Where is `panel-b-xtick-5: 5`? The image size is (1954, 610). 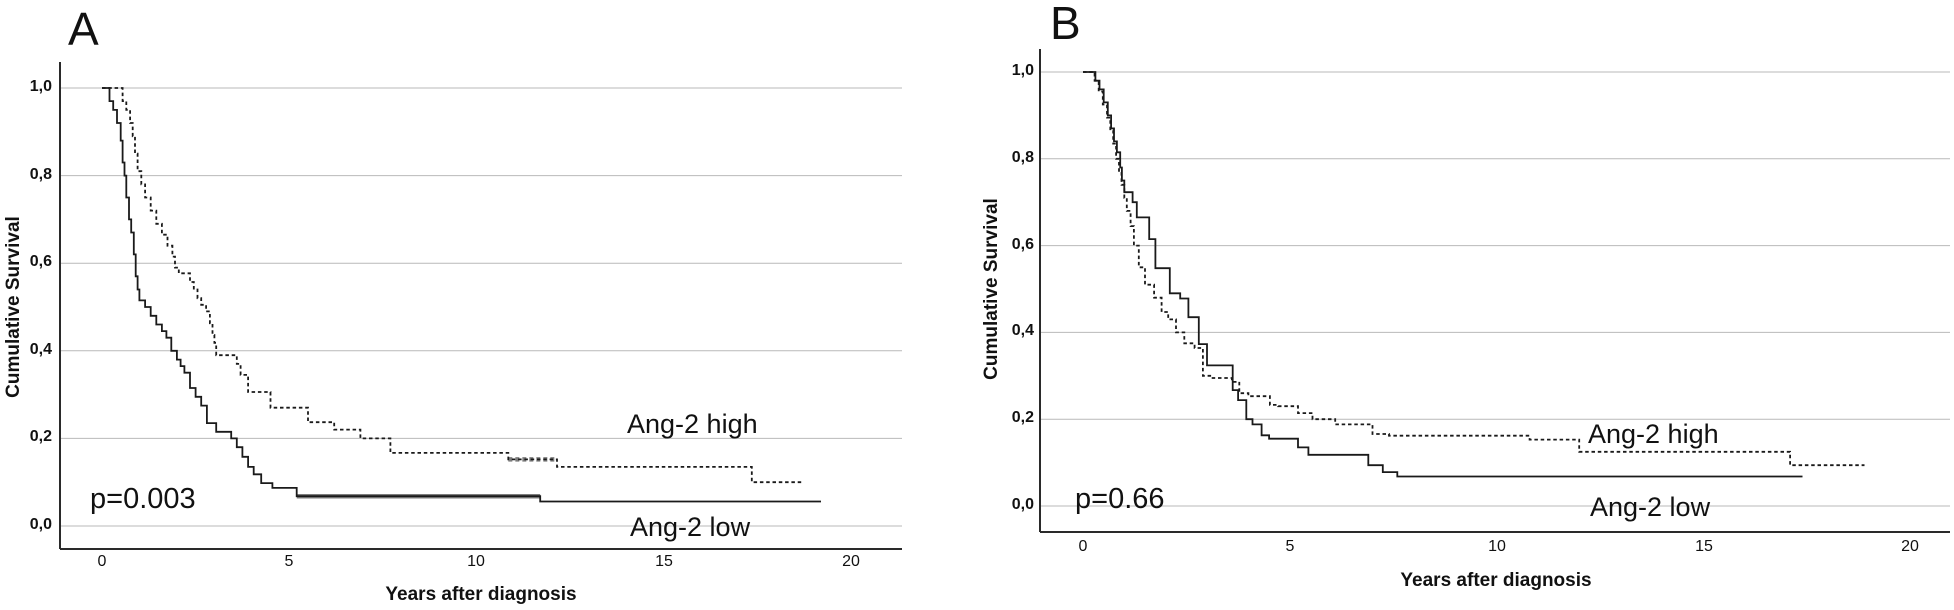
panel-b-xtick-5: 5 is located at coordinates (1290, 546).